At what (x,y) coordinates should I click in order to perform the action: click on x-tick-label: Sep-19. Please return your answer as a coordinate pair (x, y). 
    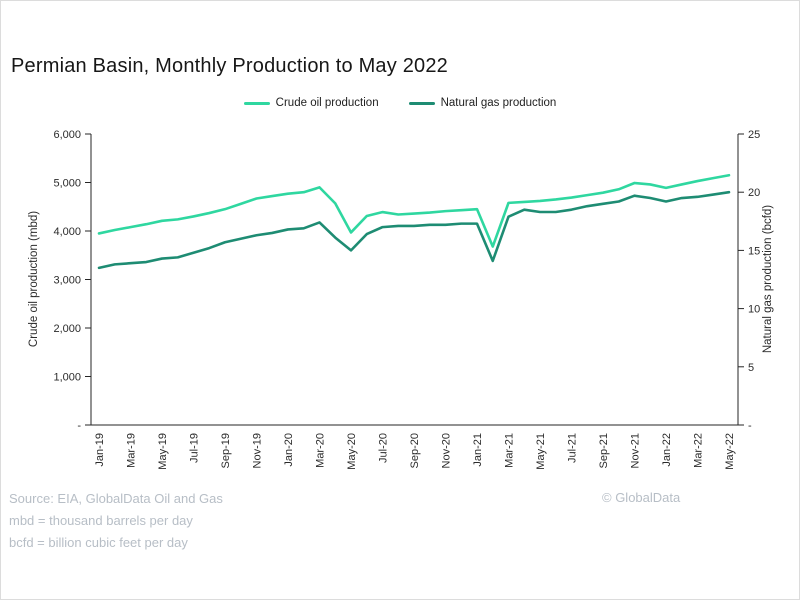
    Looking at the image, I should click on (226, 450).